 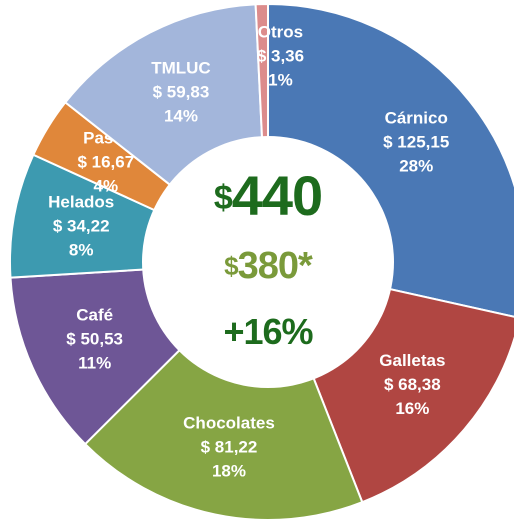 What do you see at coordinates (280, 32) in the screenshot?
I see `category-label: Otros` at bounding box center [280, 32].